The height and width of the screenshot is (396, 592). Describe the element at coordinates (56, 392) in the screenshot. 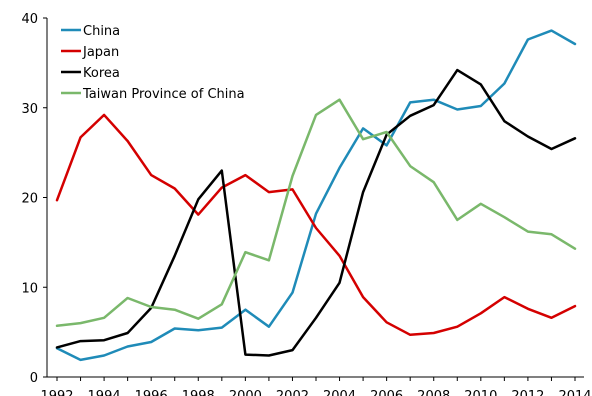

I see `x-tick-label: 1992` at that location.